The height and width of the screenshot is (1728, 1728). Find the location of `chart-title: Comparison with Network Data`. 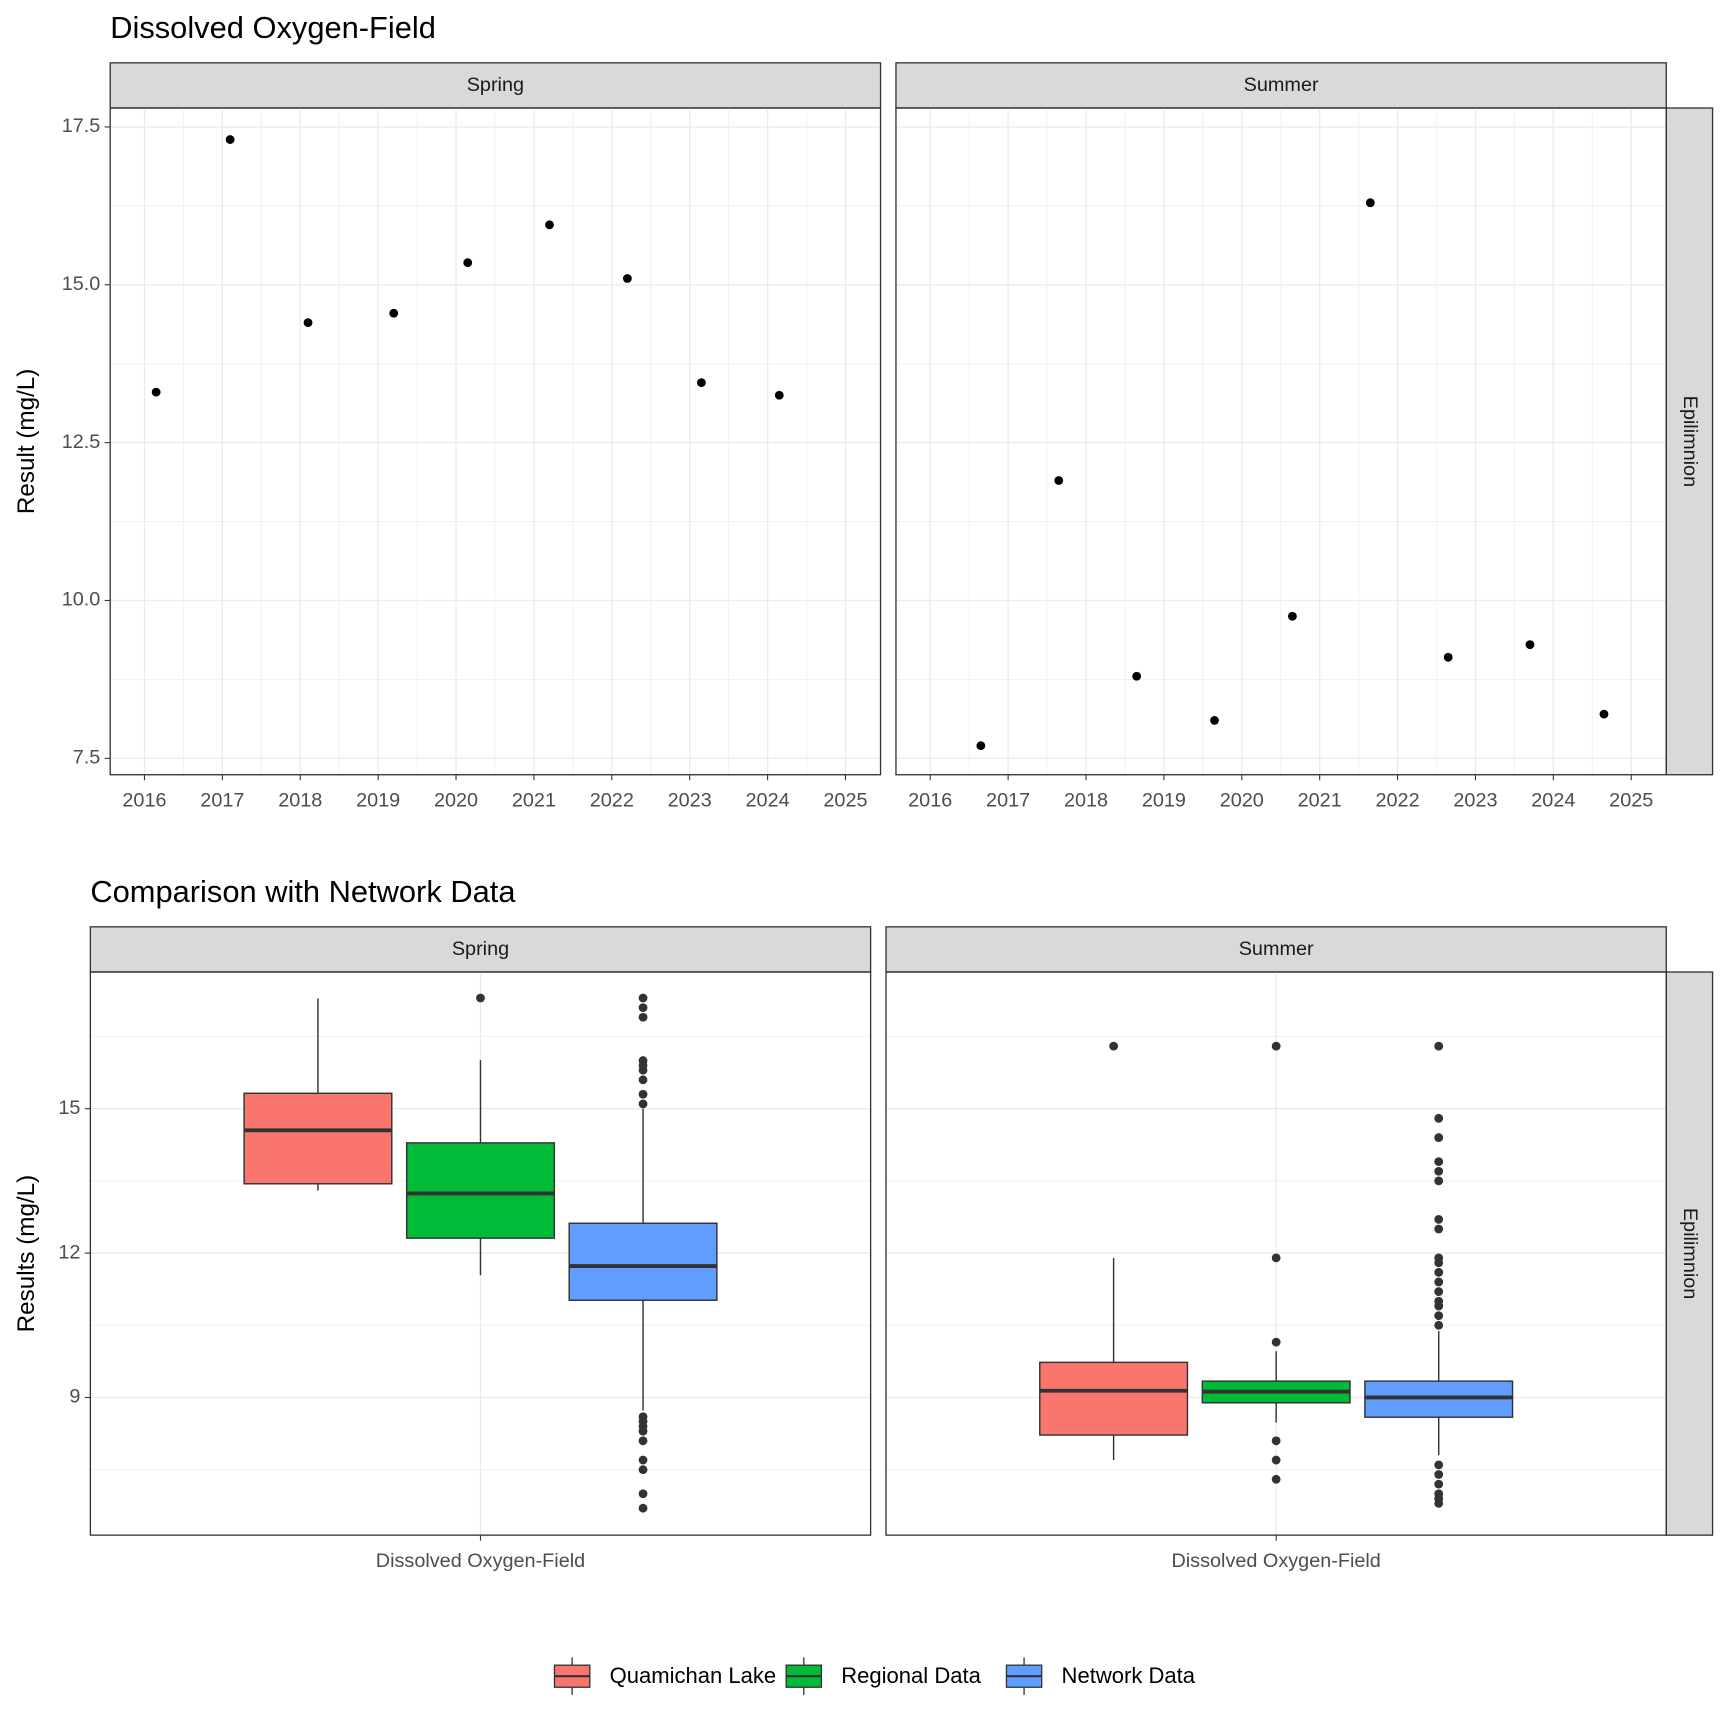

chart-title: Comparison with Network Data is located at coordinates (303, 891).